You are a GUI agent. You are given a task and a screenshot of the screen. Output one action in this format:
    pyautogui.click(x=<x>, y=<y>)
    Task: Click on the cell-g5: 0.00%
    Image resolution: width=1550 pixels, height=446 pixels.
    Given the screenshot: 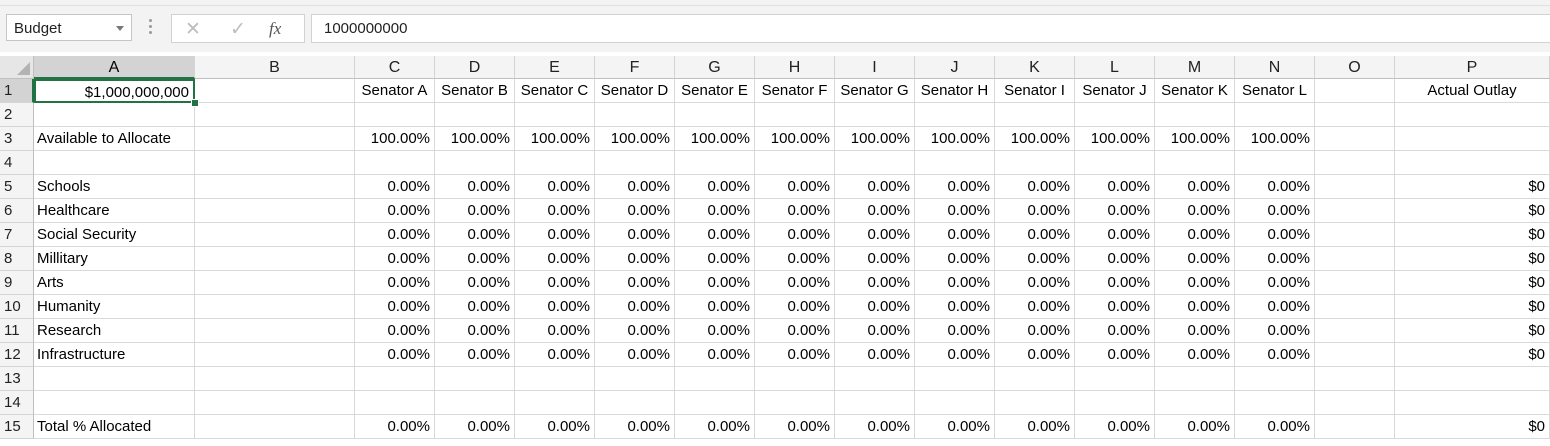 What is the action you would take?
    pyautogui.click(x=715, y=187)
    